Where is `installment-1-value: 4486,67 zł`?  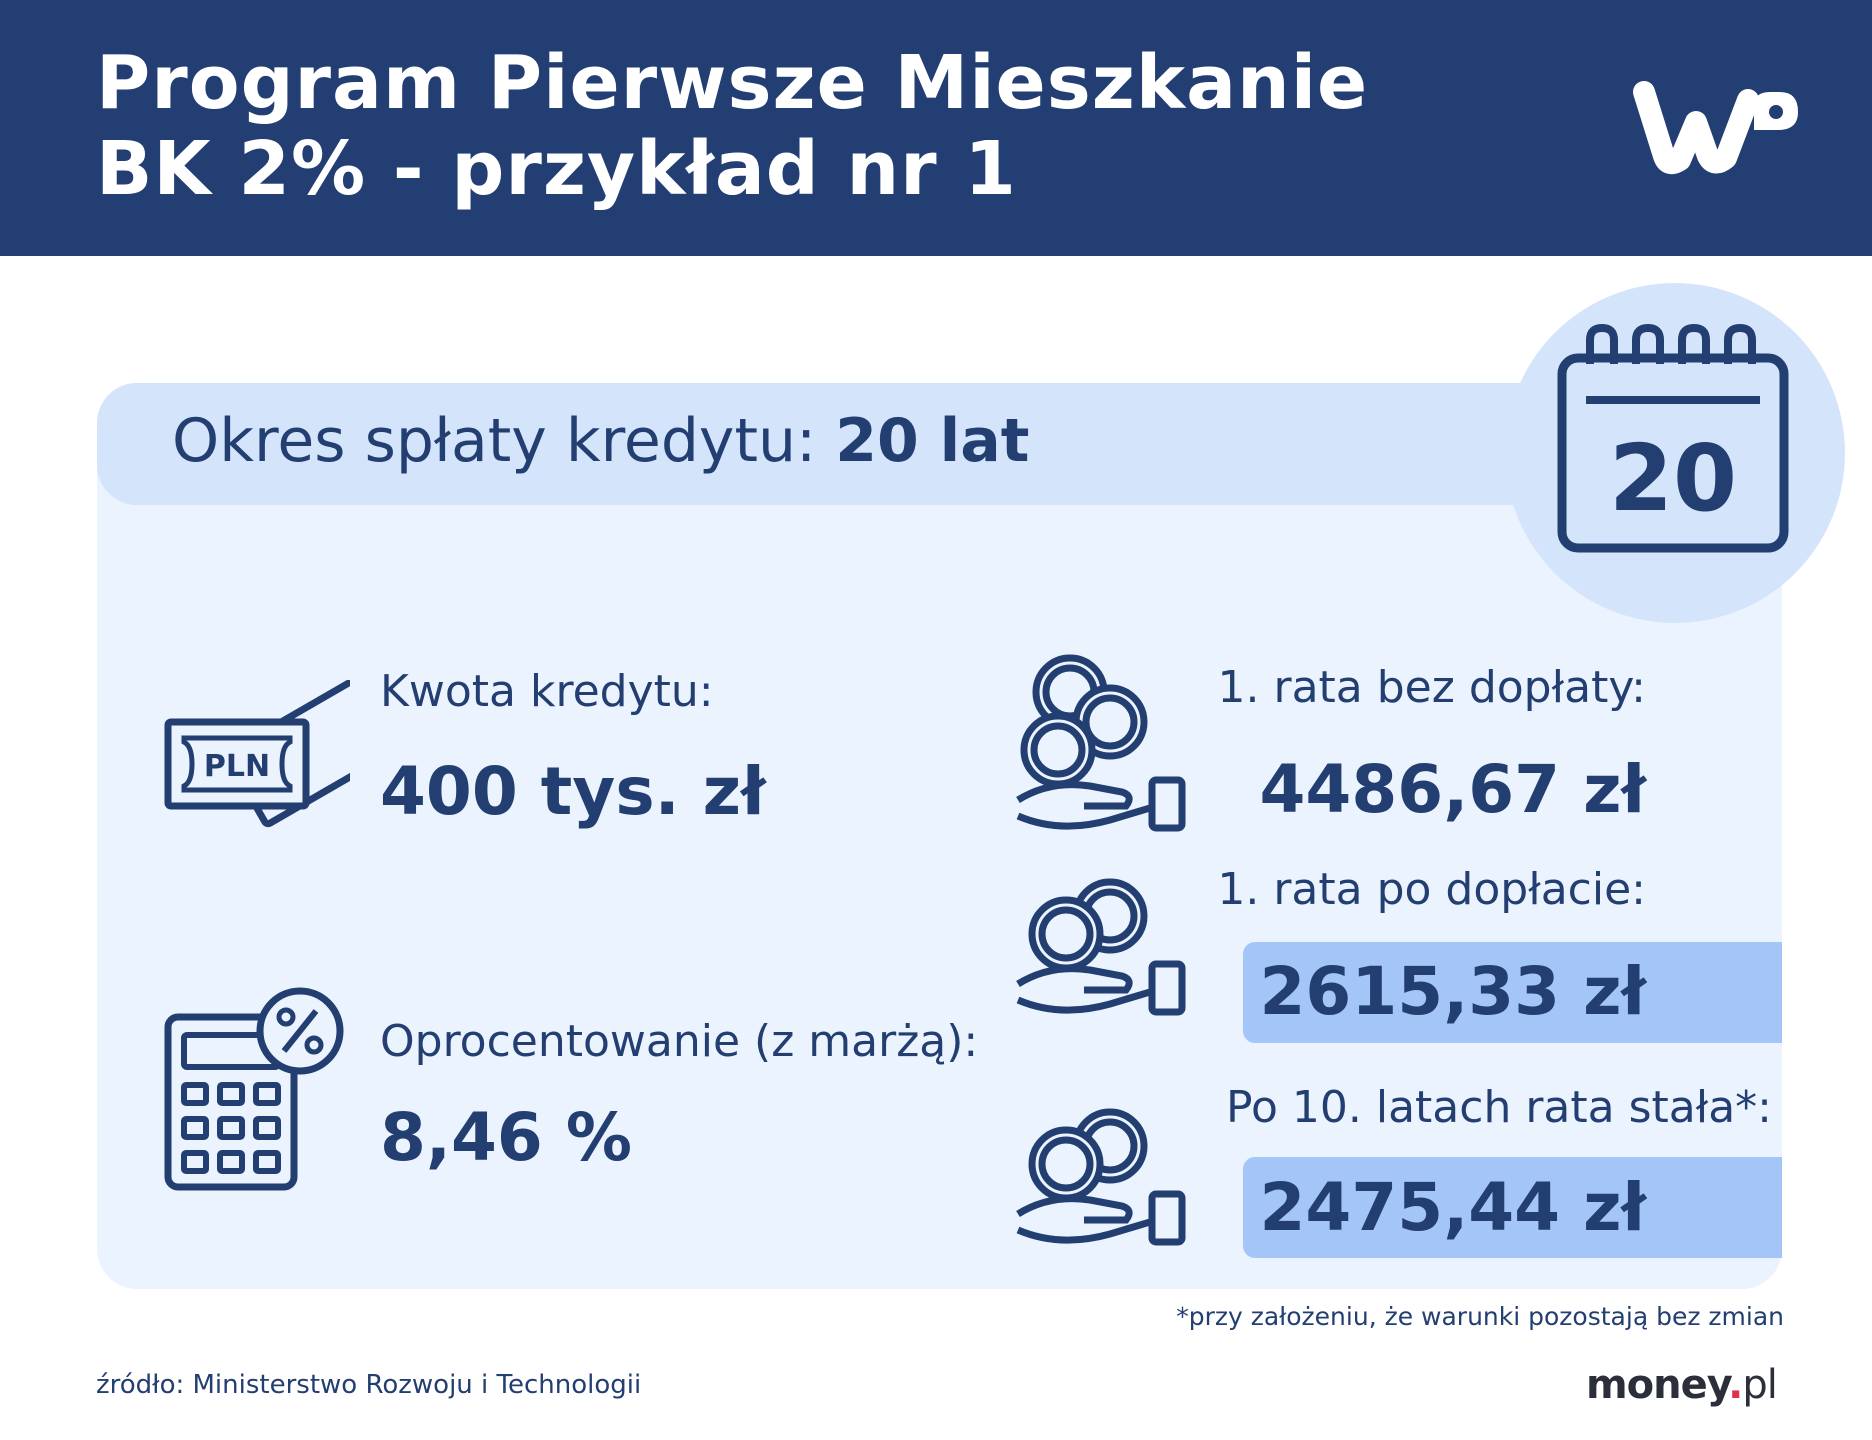
installment-1-value: 4486,67 zł is located at coordinates (1453, 789).